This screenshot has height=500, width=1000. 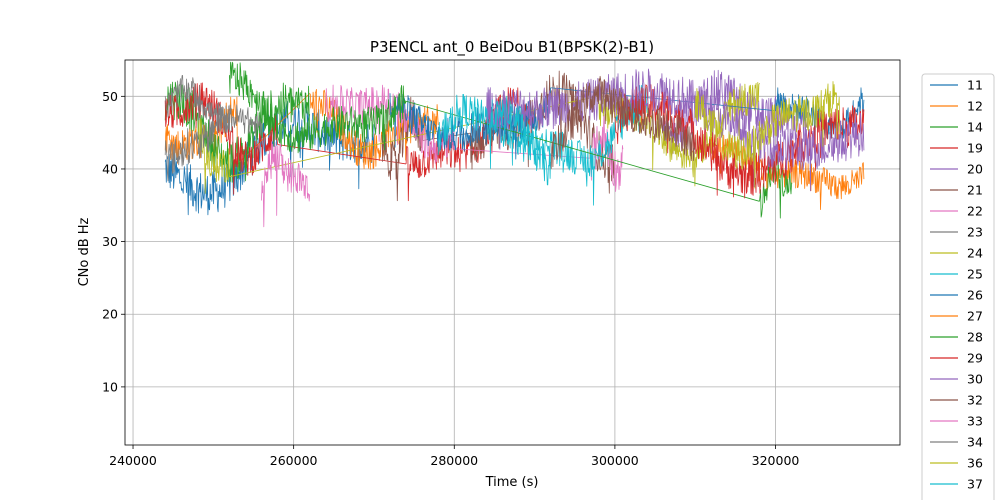 What do you see at coordinates (133, 460) in the screenshot?
I see `x-tick-label: 240000` at bounding box center [133, 460].